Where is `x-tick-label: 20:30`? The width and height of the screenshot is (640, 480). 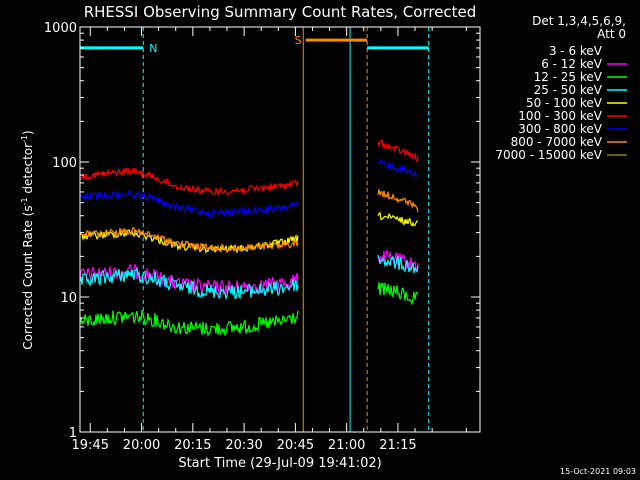 x-tick-label: 20:30 is located at coordinates (243, 445).